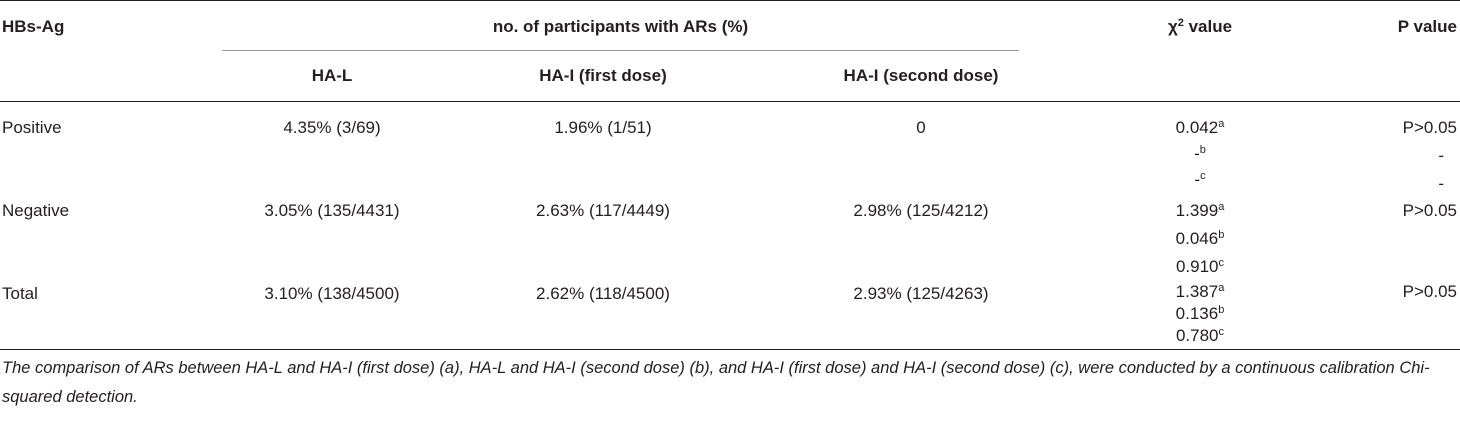 This screenshot has width=1460, height=427. Describe the element at coordinates (1200, 127) in the screenshot. I see `chi-line: 0.042a` at that location.